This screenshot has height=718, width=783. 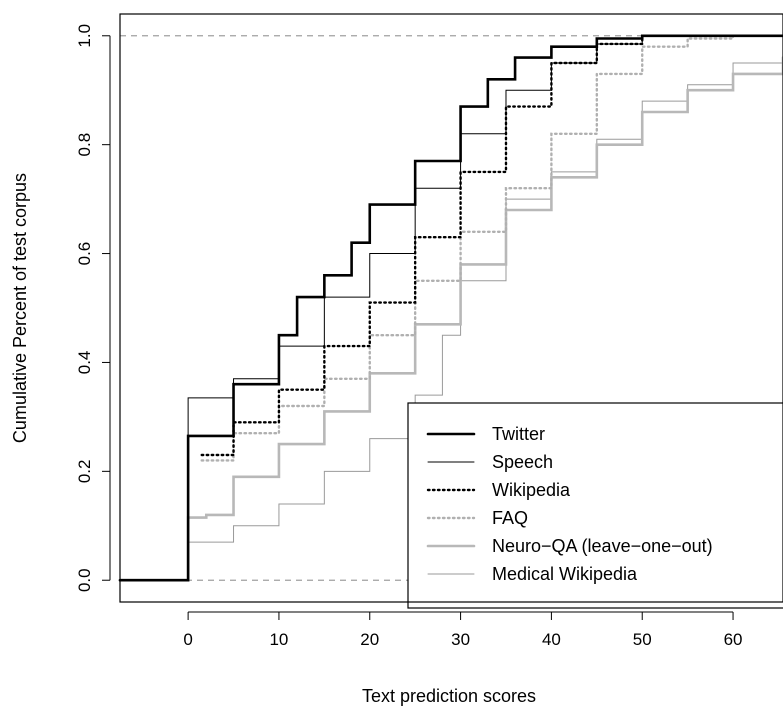 I want to click on legend-label-3: FAQ, so click(x=510, y=518).